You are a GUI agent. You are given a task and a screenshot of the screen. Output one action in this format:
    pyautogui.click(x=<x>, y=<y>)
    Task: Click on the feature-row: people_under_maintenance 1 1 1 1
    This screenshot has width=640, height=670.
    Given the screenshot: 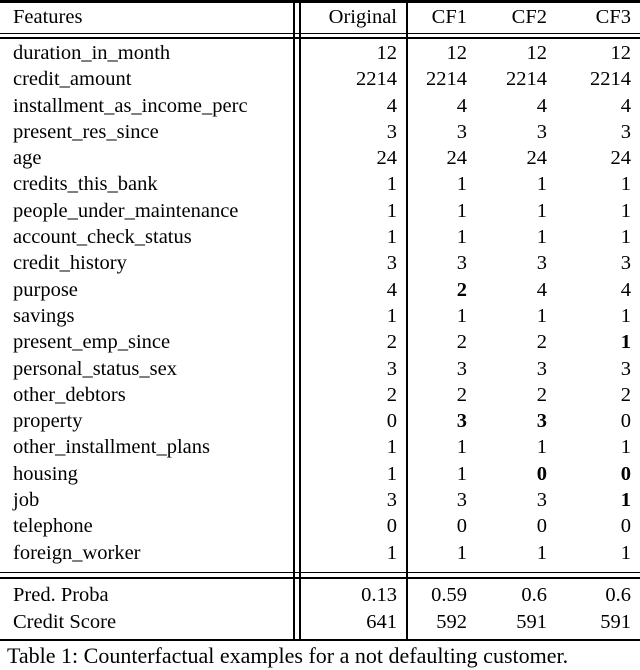 What is the action you would take?
    pyautogui.click(x=320, y=211)
    